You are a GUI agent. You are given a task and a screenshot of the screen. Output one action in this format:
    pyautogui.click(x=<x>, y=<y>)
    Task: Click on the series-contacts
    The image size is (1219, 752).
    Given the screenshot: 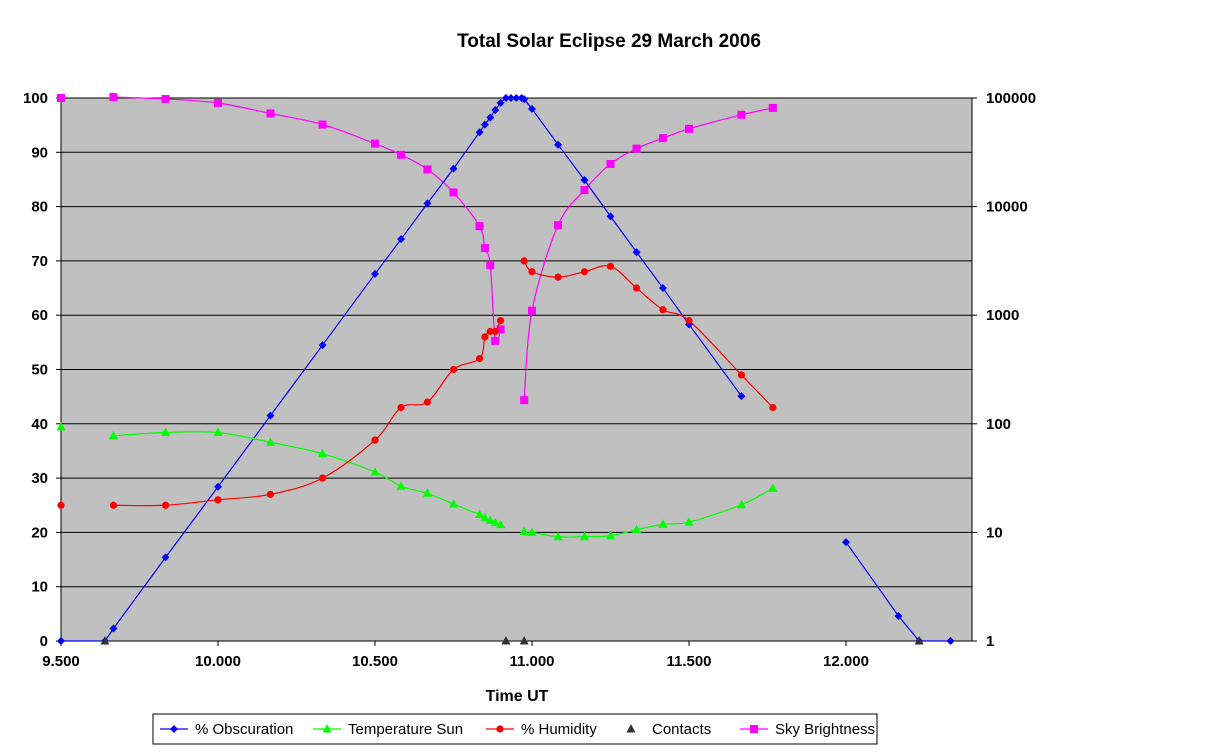 What is the action you would take?
    pyautogui.click(x=512, y=640)
    